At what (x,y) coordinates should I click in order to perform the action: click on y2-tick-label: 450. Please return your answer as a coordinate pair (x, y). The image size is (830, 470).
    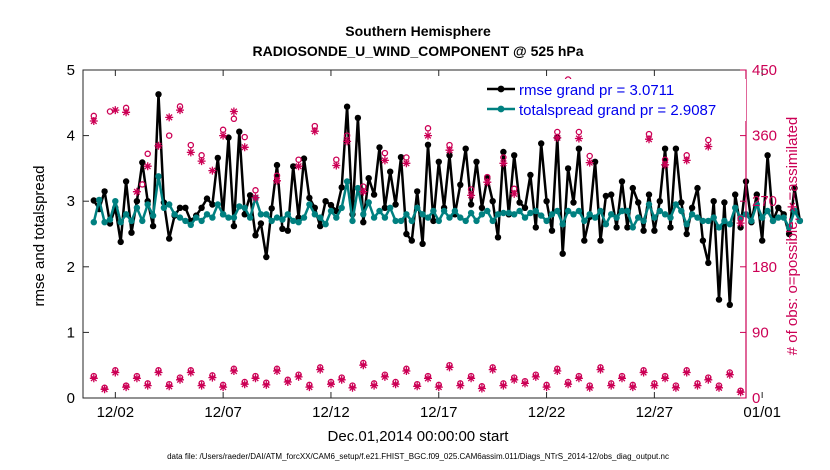
    Looking at the image, I should click on (764, 70).